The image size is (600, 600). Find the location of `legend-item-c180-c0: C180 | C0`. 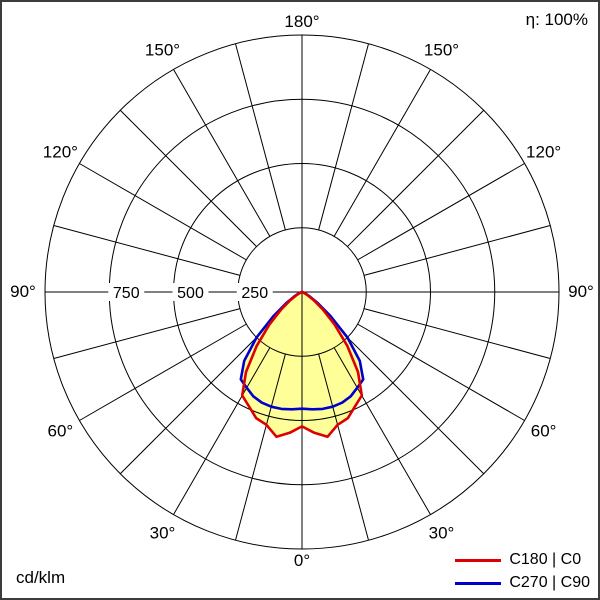

legend-item-c180-c0: C180 | C0 is located at coordinates (522, 560).